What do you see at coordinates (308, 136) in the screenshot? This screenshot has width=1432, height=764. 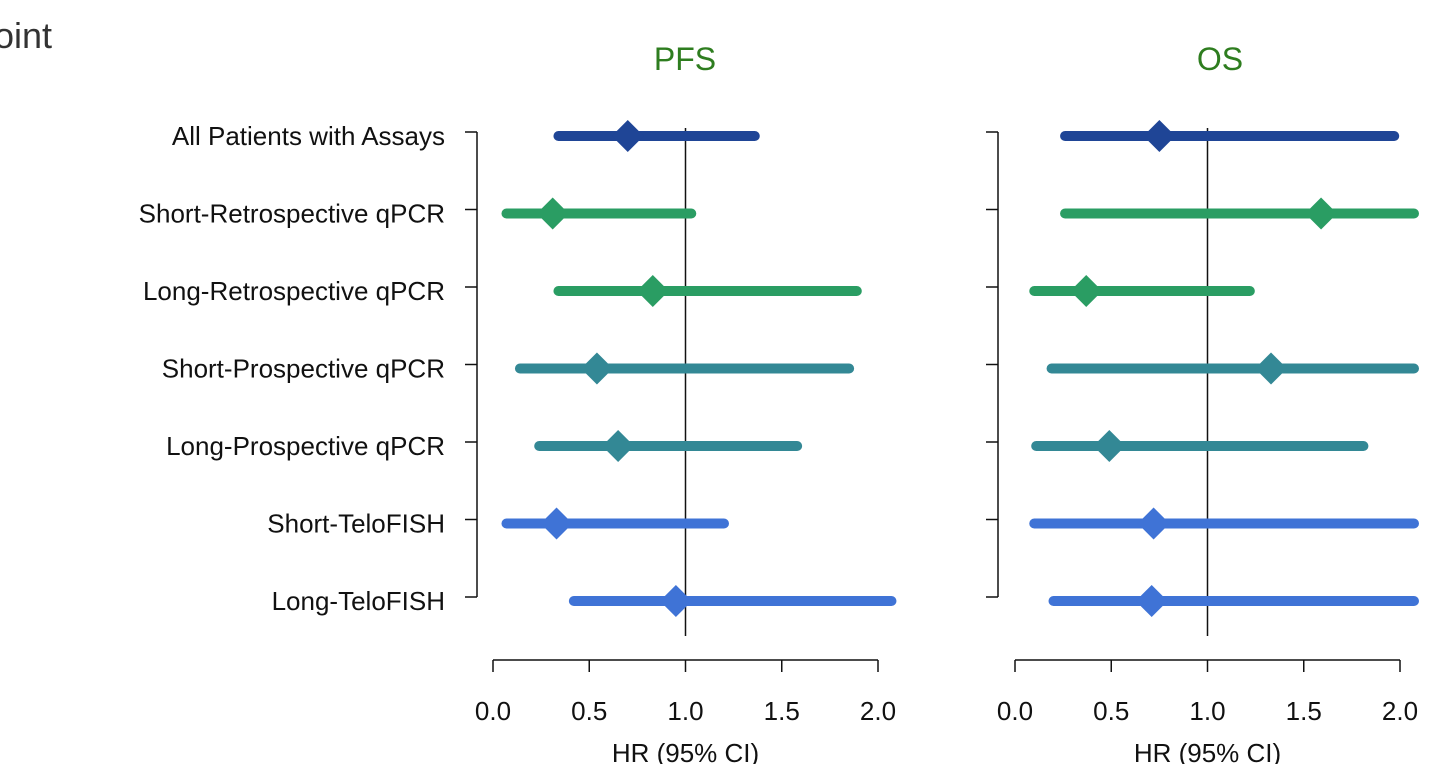 I see `row-label: All Patients with Assays` at bounding box center [308, 136].